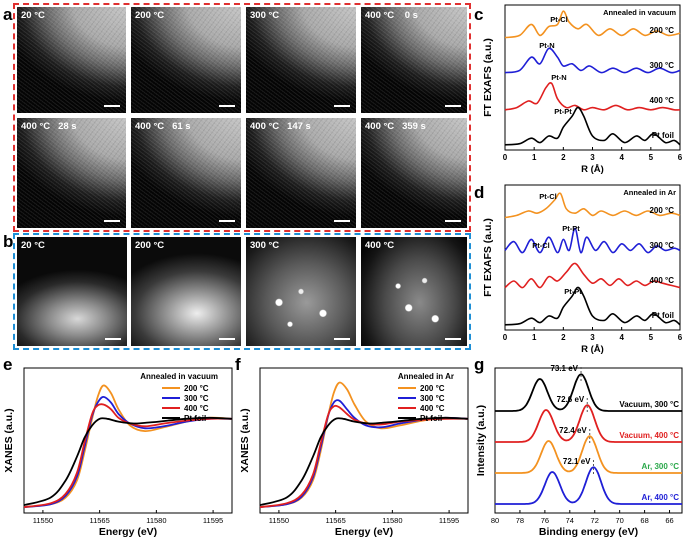 This screenshot has width=685, height=540. Describe the element at coordinates (649, 435) in the screenshot. I see `series-label: Vacuum, 400 °C` at that location.